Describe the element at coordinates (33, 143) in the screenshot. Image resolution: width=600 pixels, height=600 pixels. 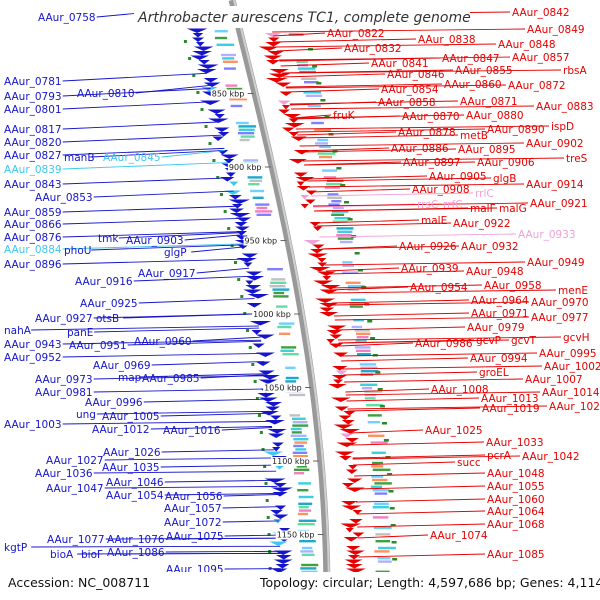
I see `left-gene-label: AAur_0820` at that location.